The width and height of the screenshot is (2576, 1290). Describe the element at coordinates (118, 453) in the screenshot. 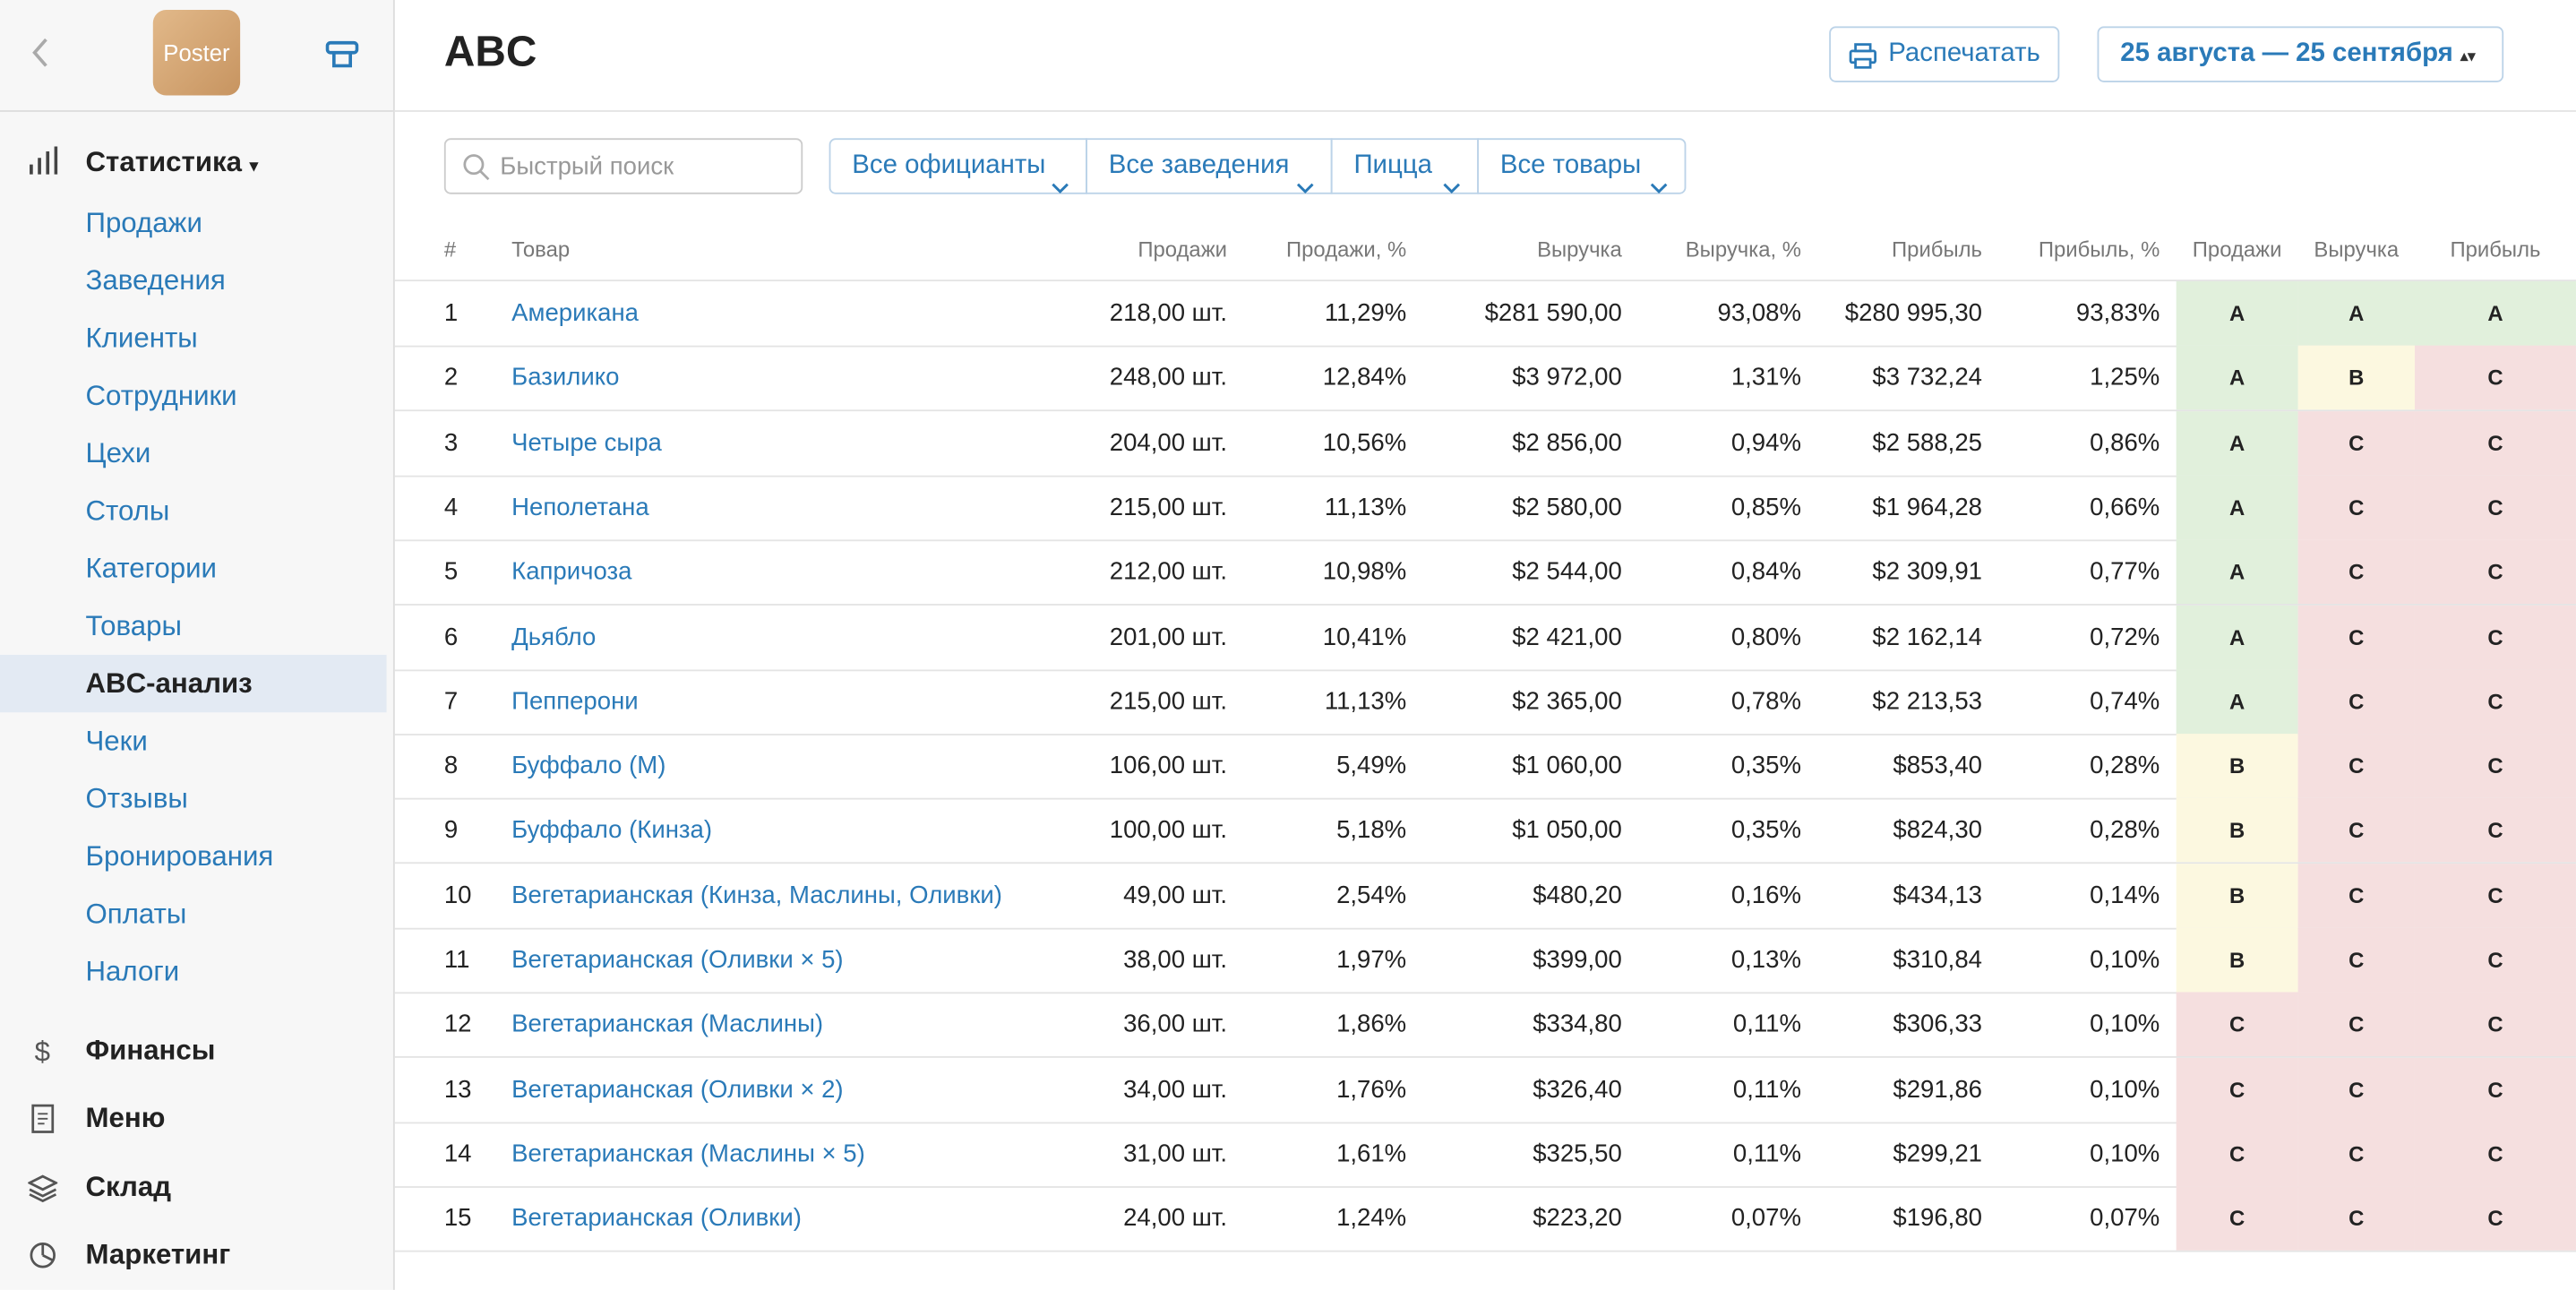

I see `nav-item: Цехи` at that location.